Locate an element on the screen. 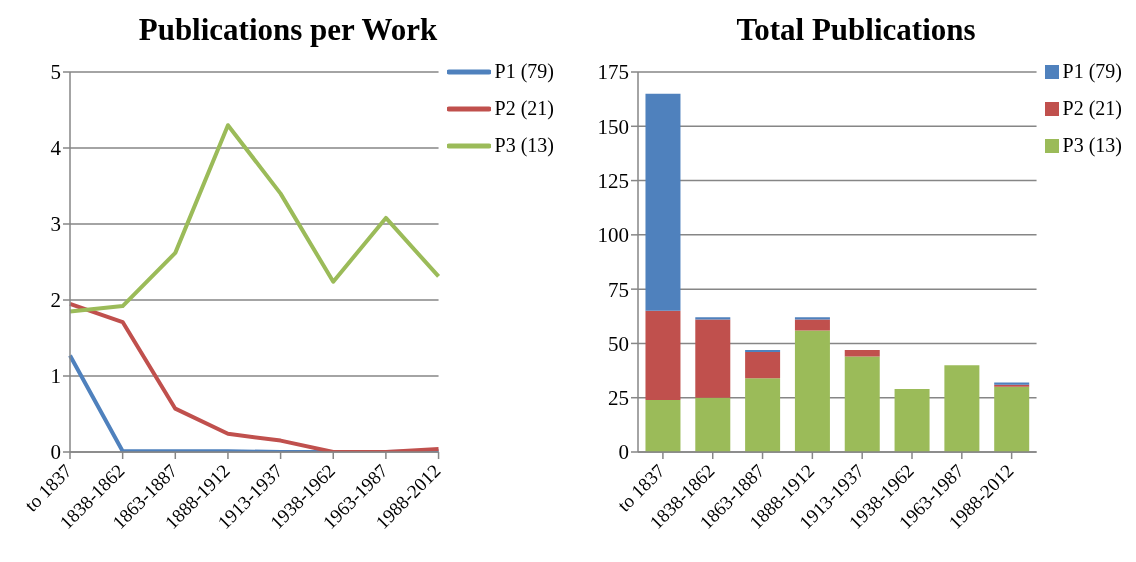 The image size is (1136, 562). y-tick-label: 4 is located at coordinates (56, 148).